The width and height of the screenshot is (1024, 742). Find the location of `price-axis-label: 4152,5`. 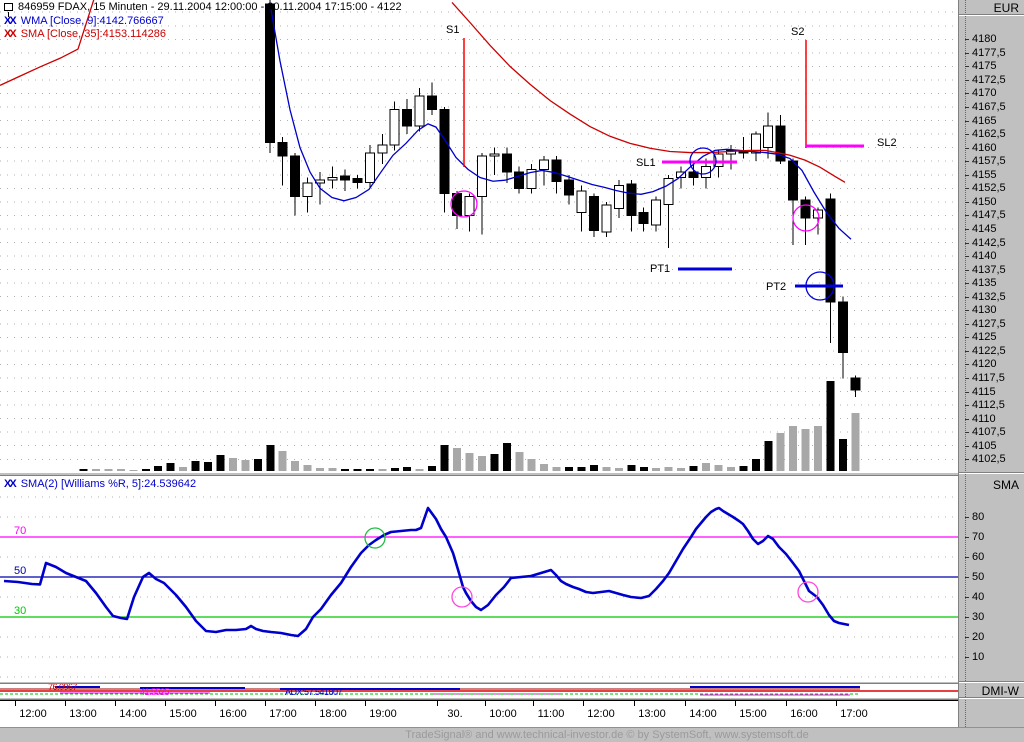

price-axis-label: 4152,5 is located at coordinates (985, 188).